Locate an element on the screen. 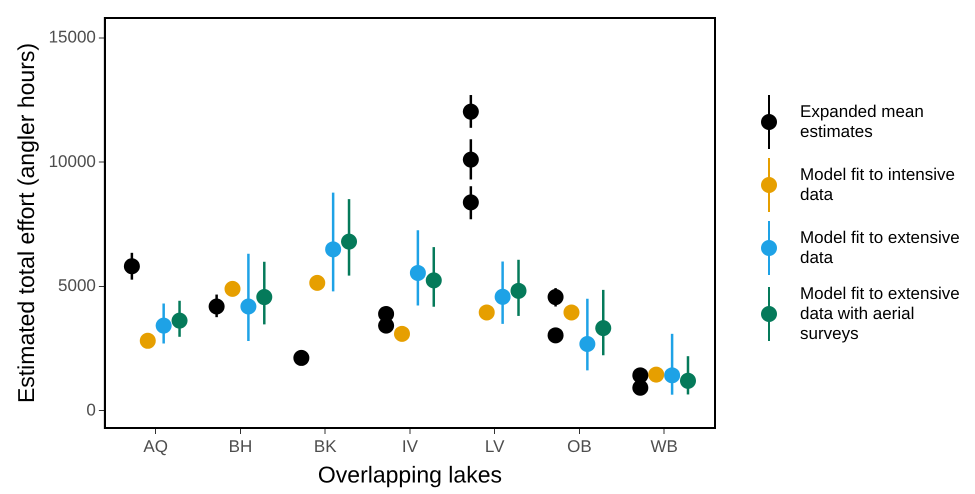 This screenshot has width=975, height=494. x-tick-label: LV is located at coordinates (495, 446).